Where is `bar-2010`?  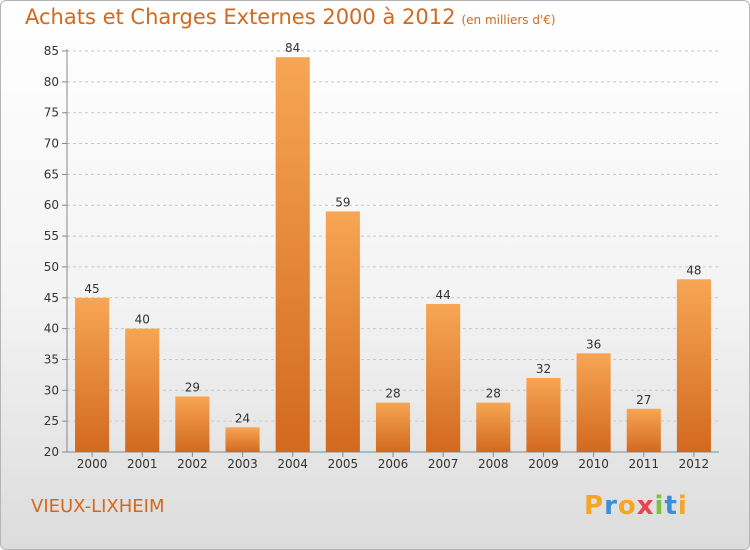 bar-2010 is located at coordinates (593, 402).